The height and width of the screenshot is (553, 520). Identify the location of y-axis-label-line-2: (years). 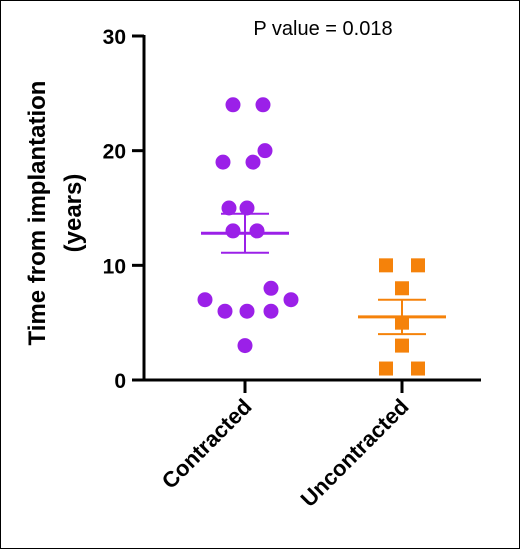
(73, 213).